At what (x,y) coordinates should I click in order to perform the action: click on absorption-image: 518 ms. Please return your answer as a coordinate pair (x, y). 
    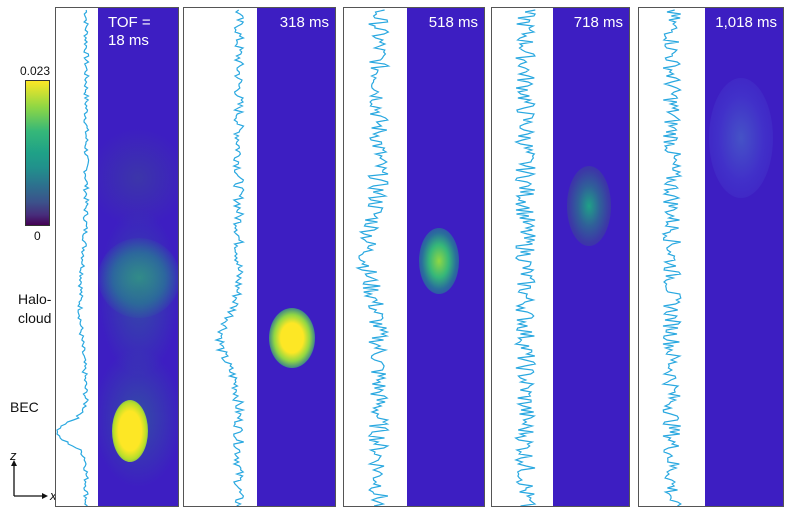
    Looking at the image, I should click on (445, 257).